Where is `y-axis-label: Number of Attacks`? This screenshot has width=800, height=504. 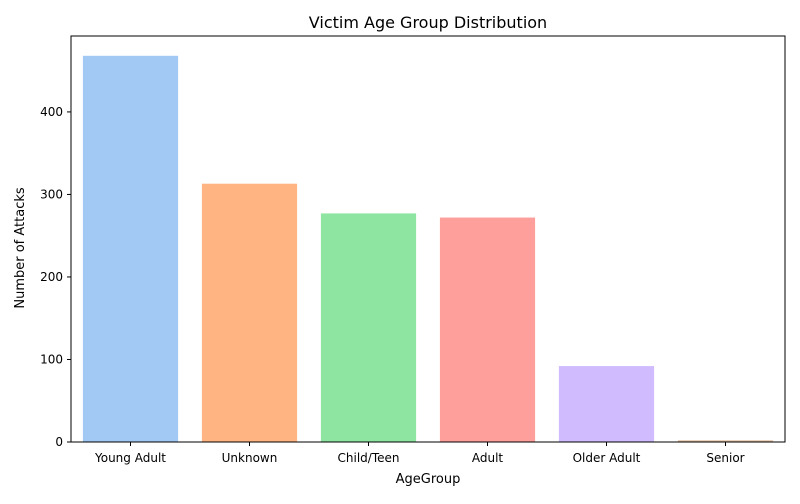 y-axis-label: Number of Attacks is located at coordinates (20, 248).